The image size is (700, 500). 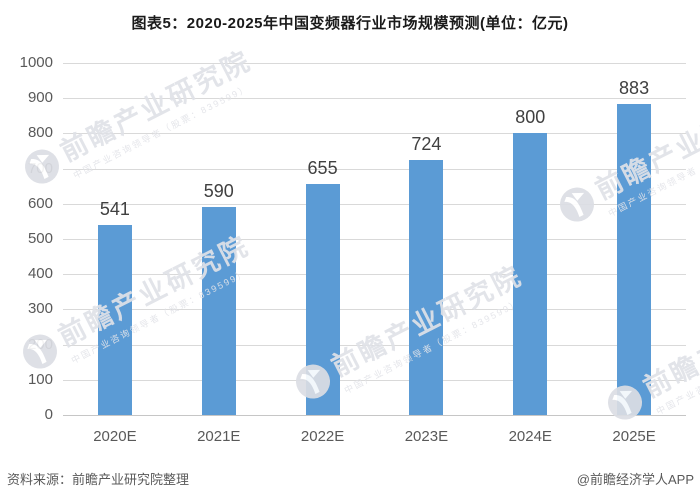 What do you see at coordinates (578, 207) in the screenshot?
I see `qianzhan-logo-icon` at bounding box center [578, 207].